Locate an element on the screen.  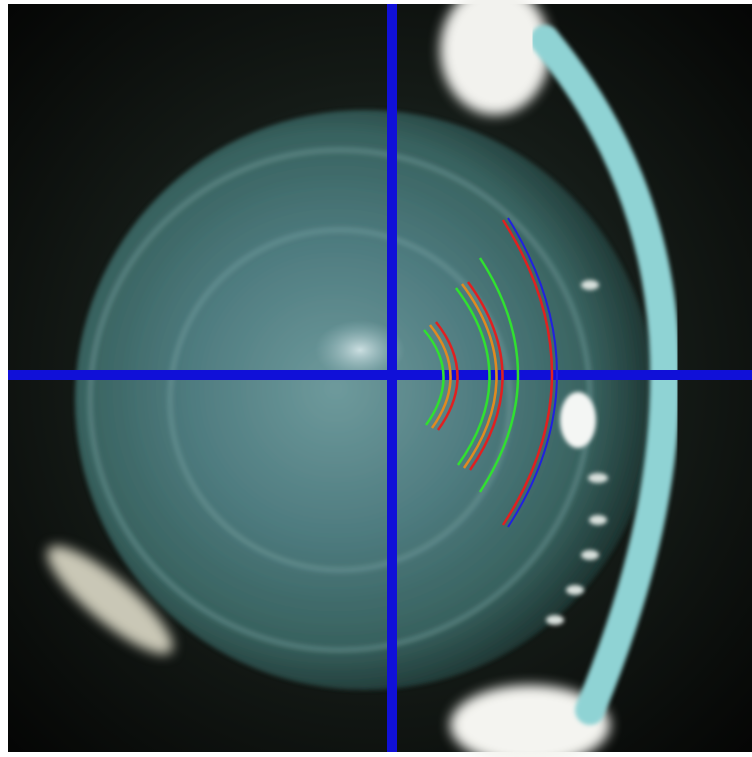
glare is located at coordinates (360, 350).